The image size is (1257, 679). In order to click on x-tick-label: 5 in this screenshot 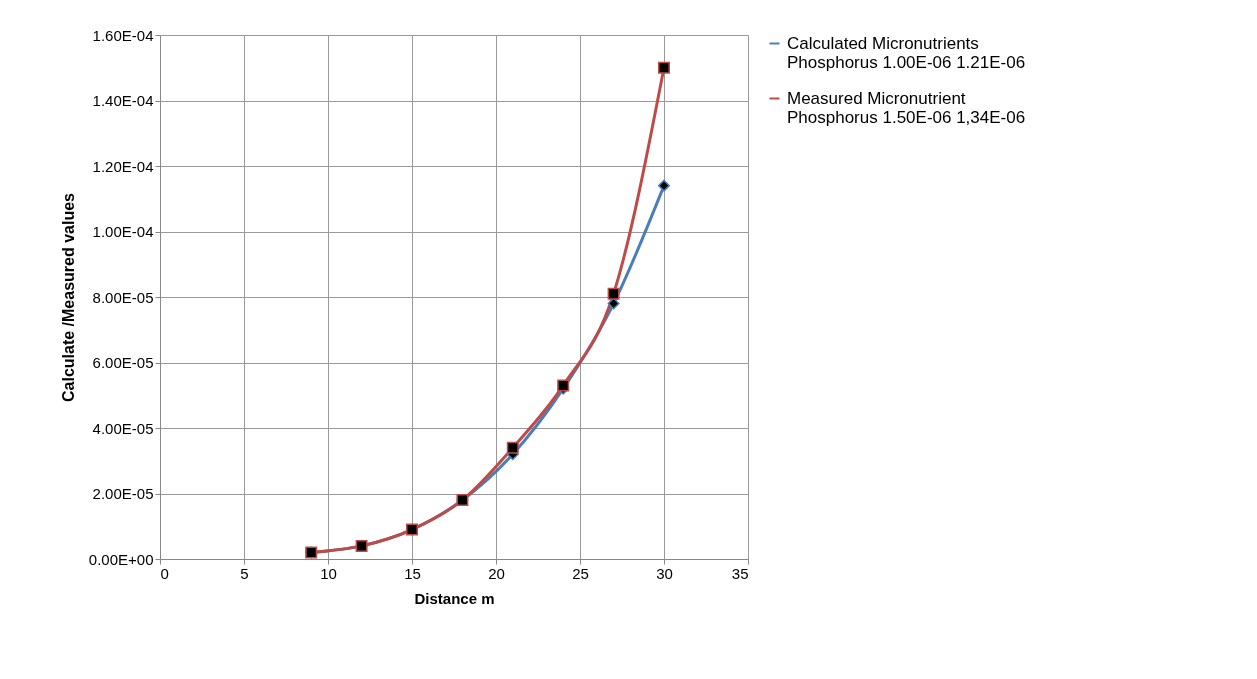, I will do `click(244, 573)`.